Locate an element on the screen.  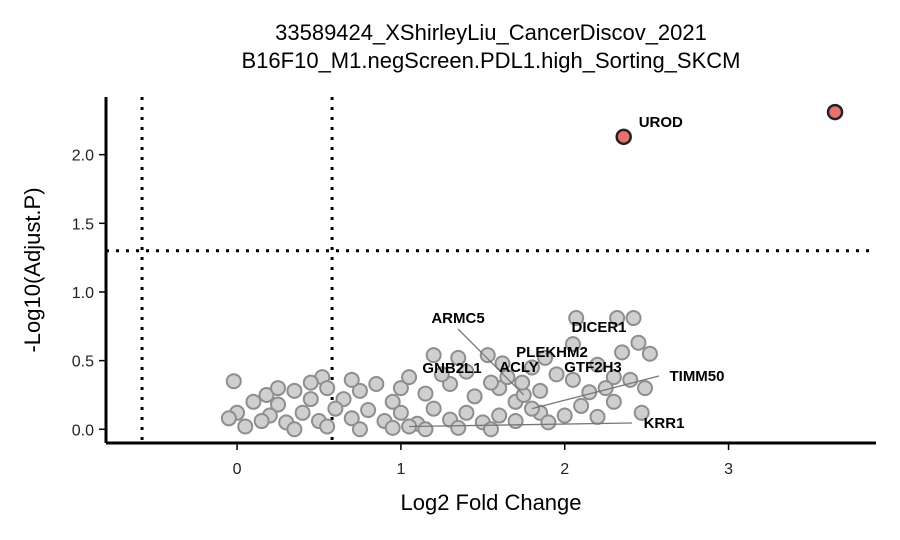
x-axis-ticks: 0 1 2 3 is located at coordinates (483, 460).